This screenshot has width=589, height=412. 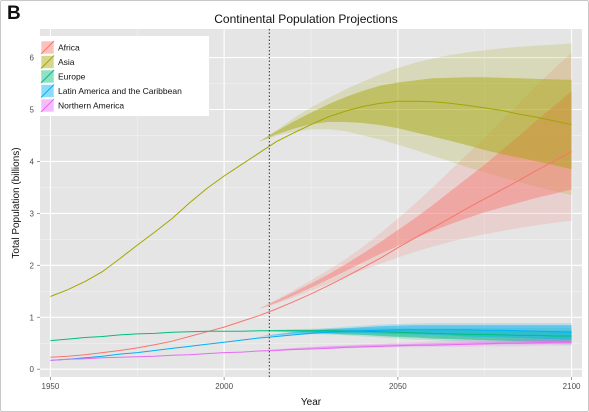 What do you see at coordinates (311, 402) in the screenshot?
I see `x-axis-label: Year` at bounding box center [311, 402].